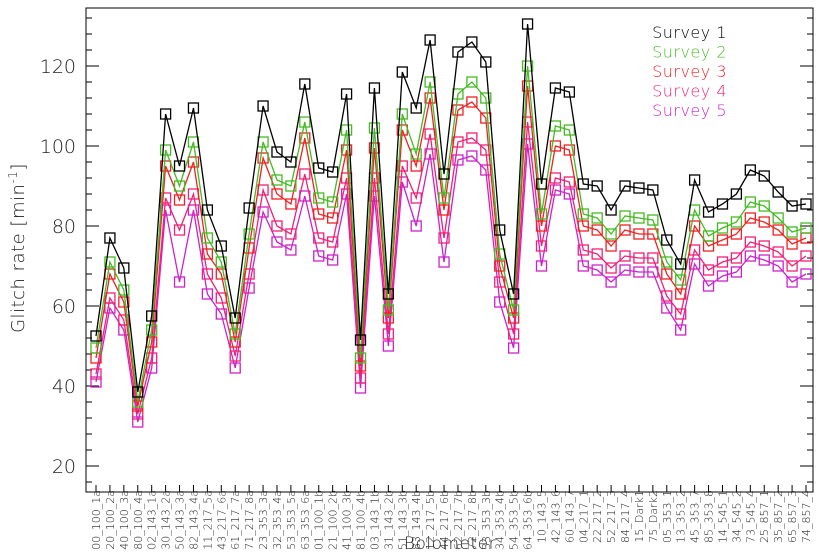  I want to click on x-tick-label: 45_353_7, so click(695, 516).